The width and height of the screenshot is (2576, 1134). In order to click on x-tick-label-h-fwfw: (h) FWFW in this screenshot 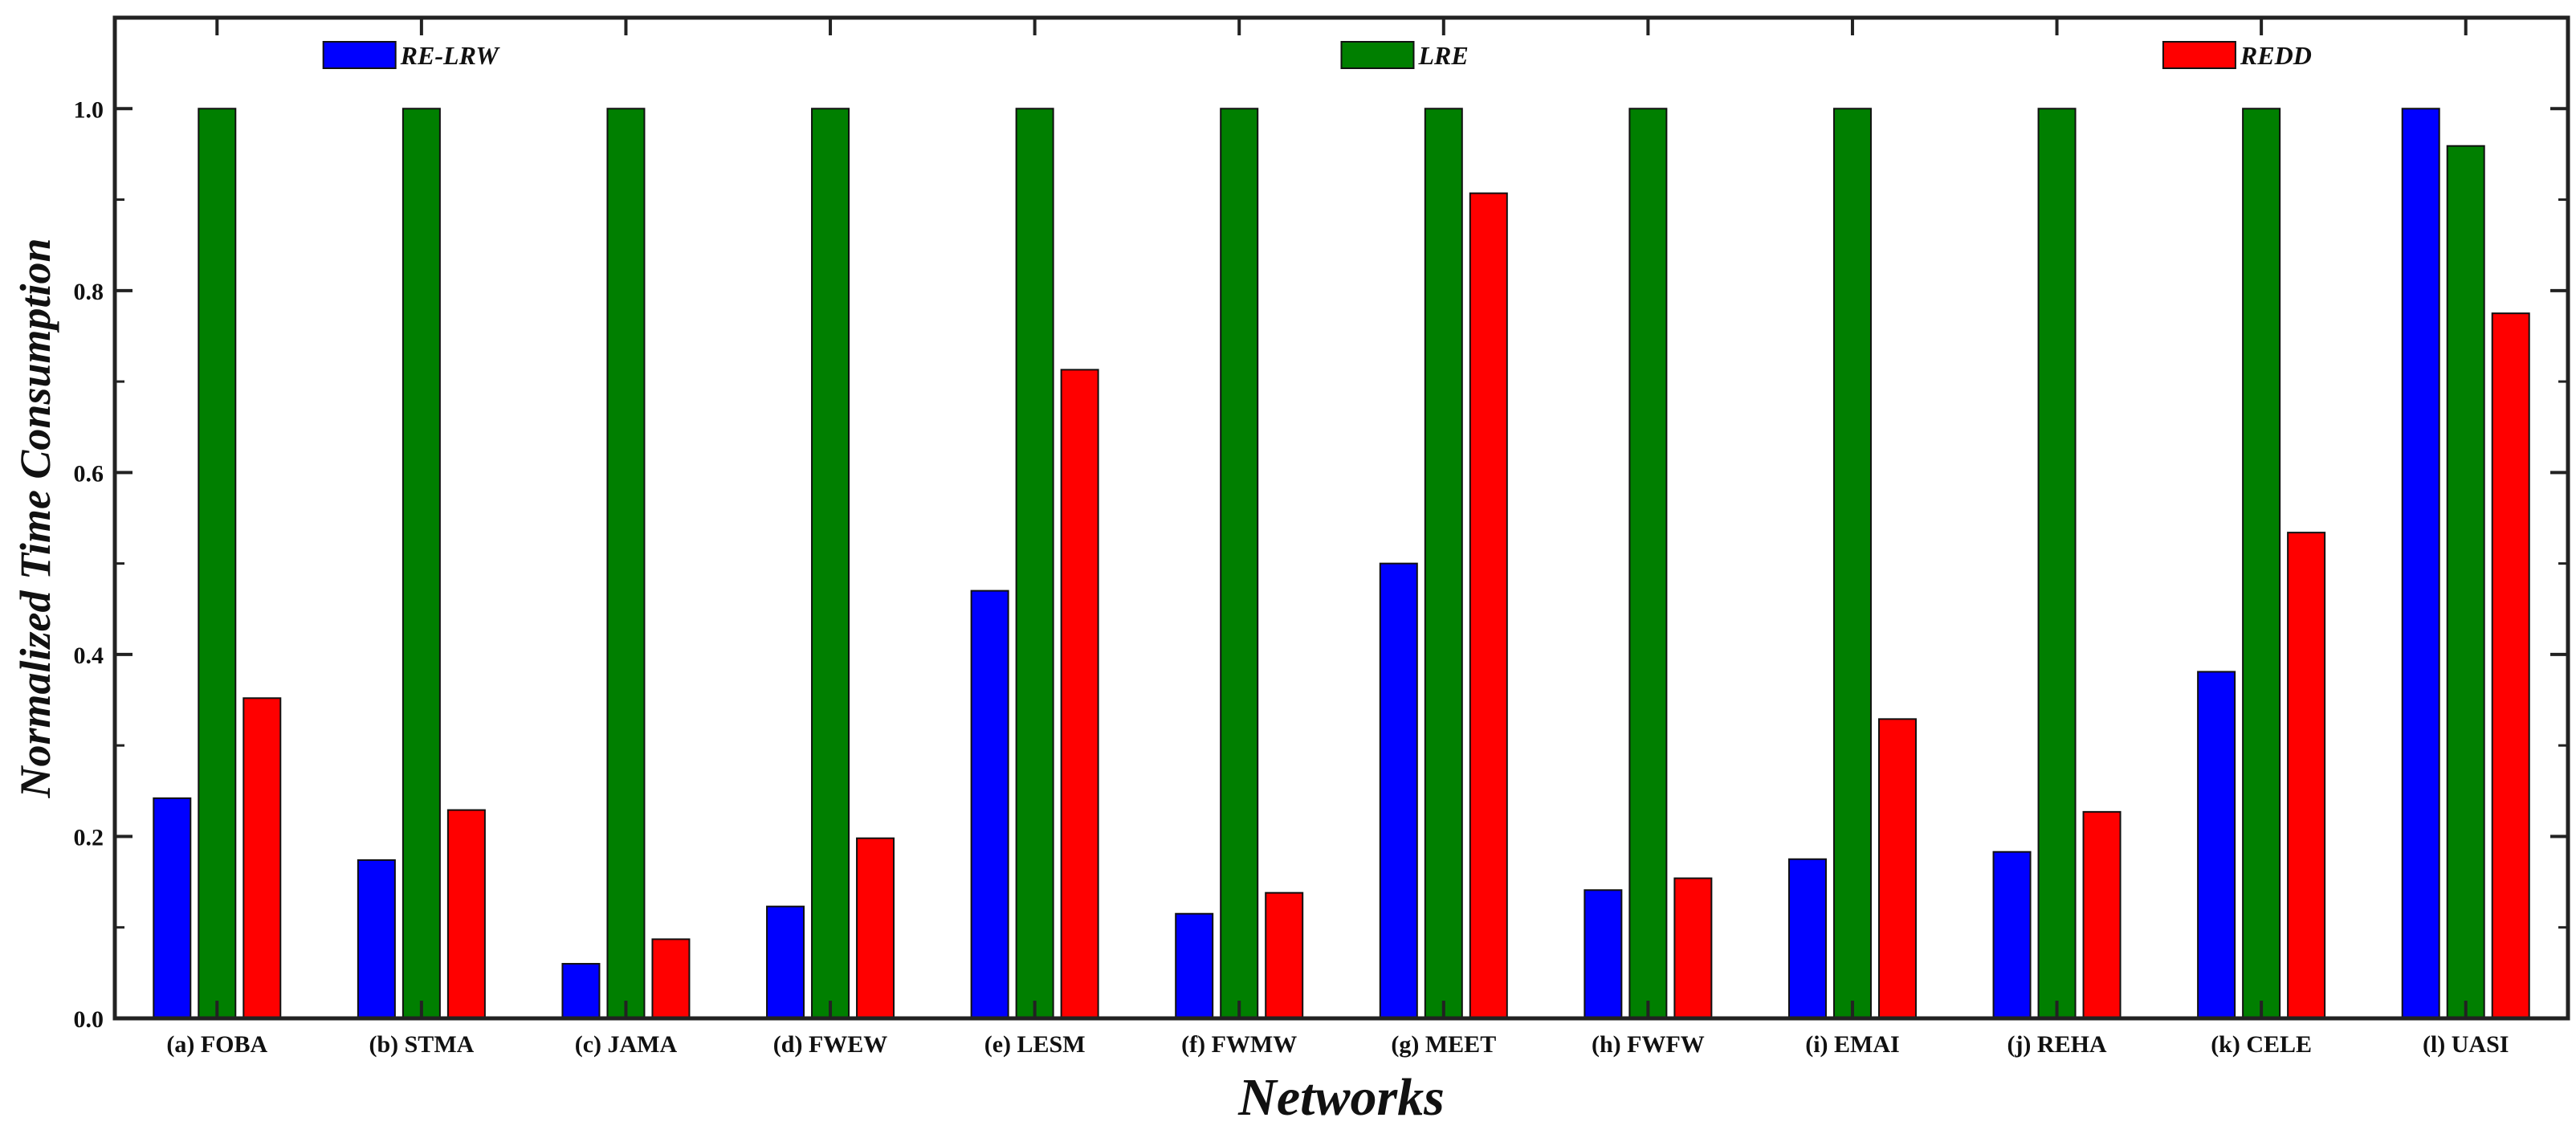, I will do `click(1648, 1044)`.